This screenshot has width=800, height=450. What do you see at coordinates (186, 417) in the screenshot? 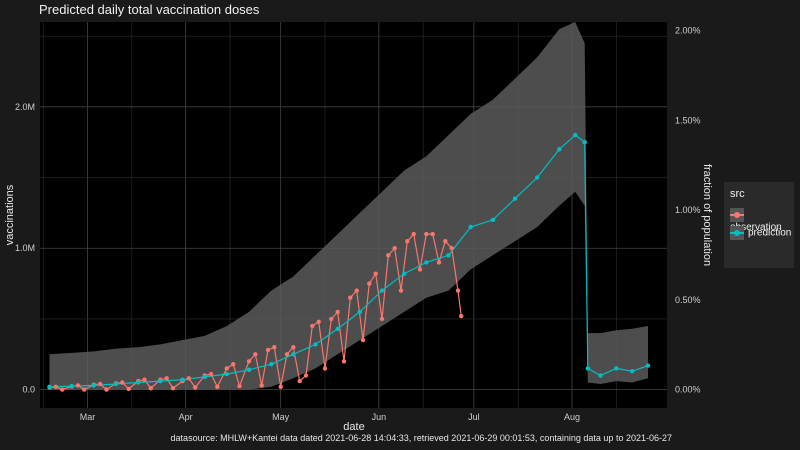
I see `x-tick-label: Apr` at bounding box center [186, 417].